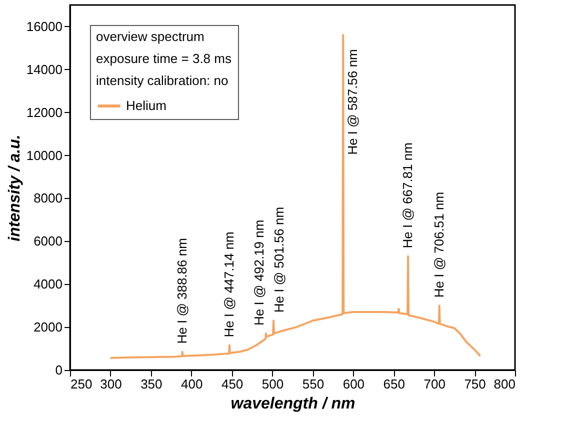 This screenshot has height=435, width=567. I want to click on annotation: He I @ 388.86 nm, so click(182, 291).